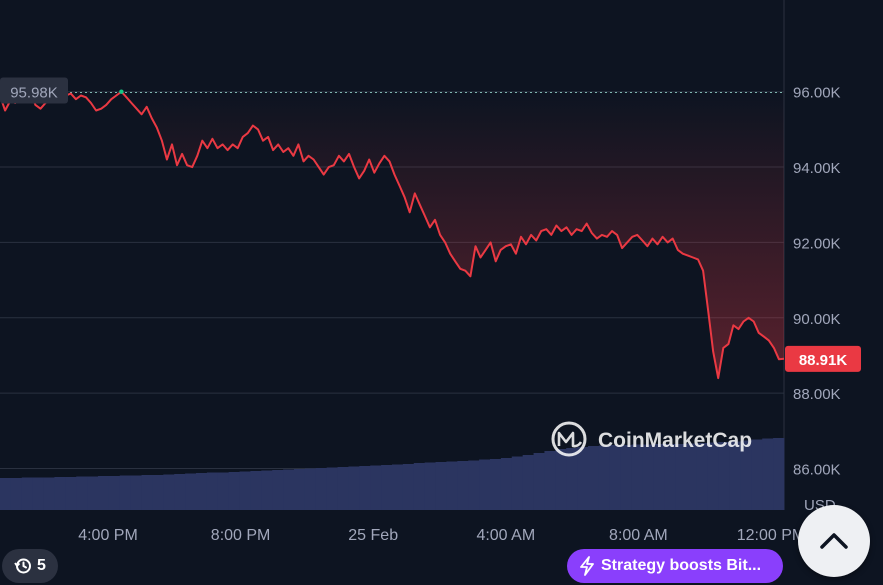 The image size is (883, 585). What do you see at coordinates (373, 535) in the screenshot?
I see `x-tick-label: 25 Feb` at bounding box center [373, 535].